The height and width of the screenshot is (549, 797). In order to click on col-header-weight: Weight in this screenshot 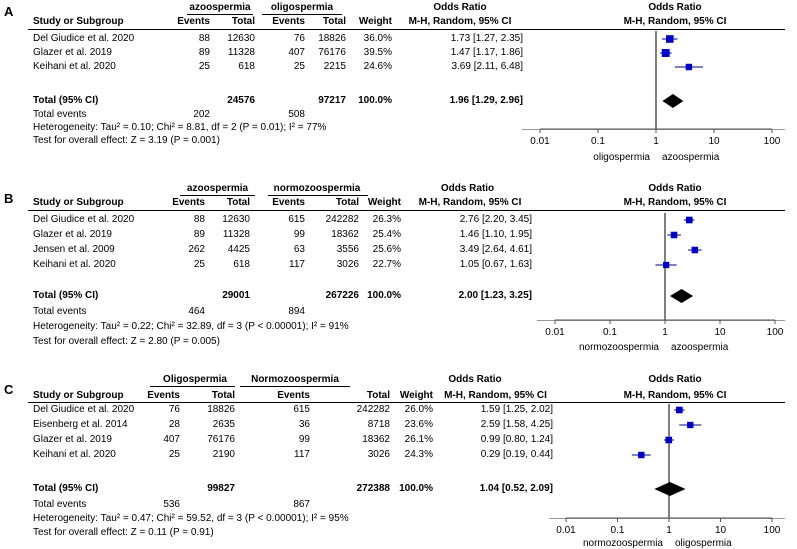, I will do `click(375, 21)`.